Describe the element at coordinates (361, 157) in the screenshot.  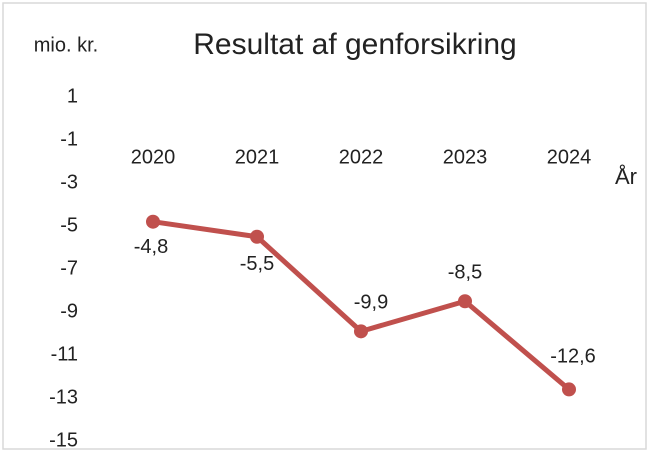
I see `x-tick-label: 2022` at that location.